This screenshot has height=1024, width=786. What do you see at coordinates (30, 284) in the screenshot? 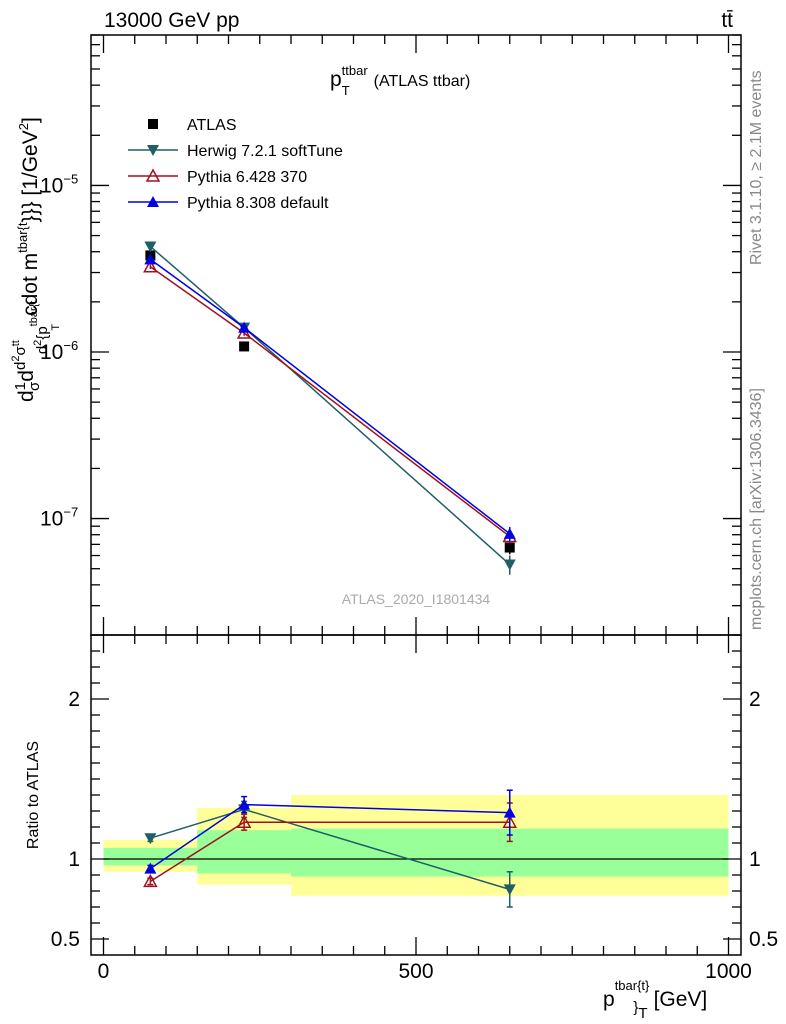
I see `ylabel-part: cdot m` at bounding box center [30, 284].